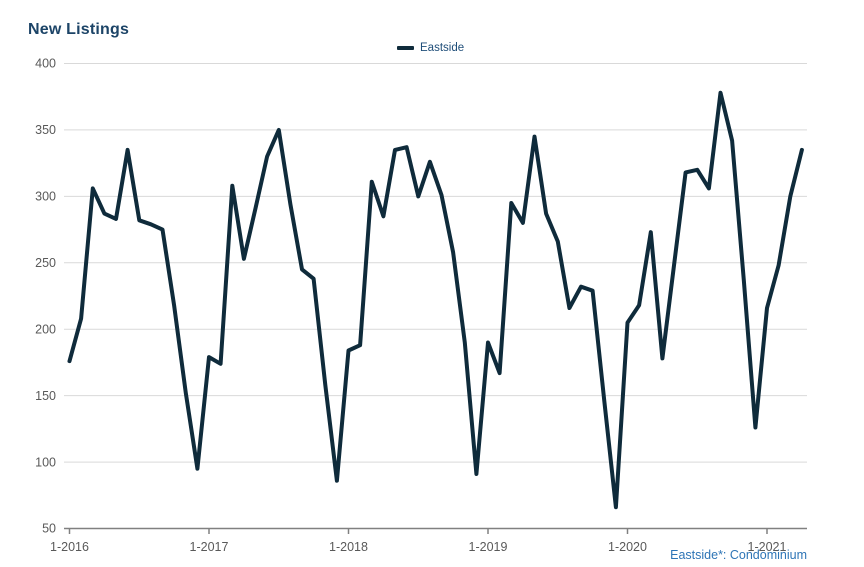 The height and width of the screenshot is (567, 864). I want to click on y-axis-label: 50, so click(49, 529).